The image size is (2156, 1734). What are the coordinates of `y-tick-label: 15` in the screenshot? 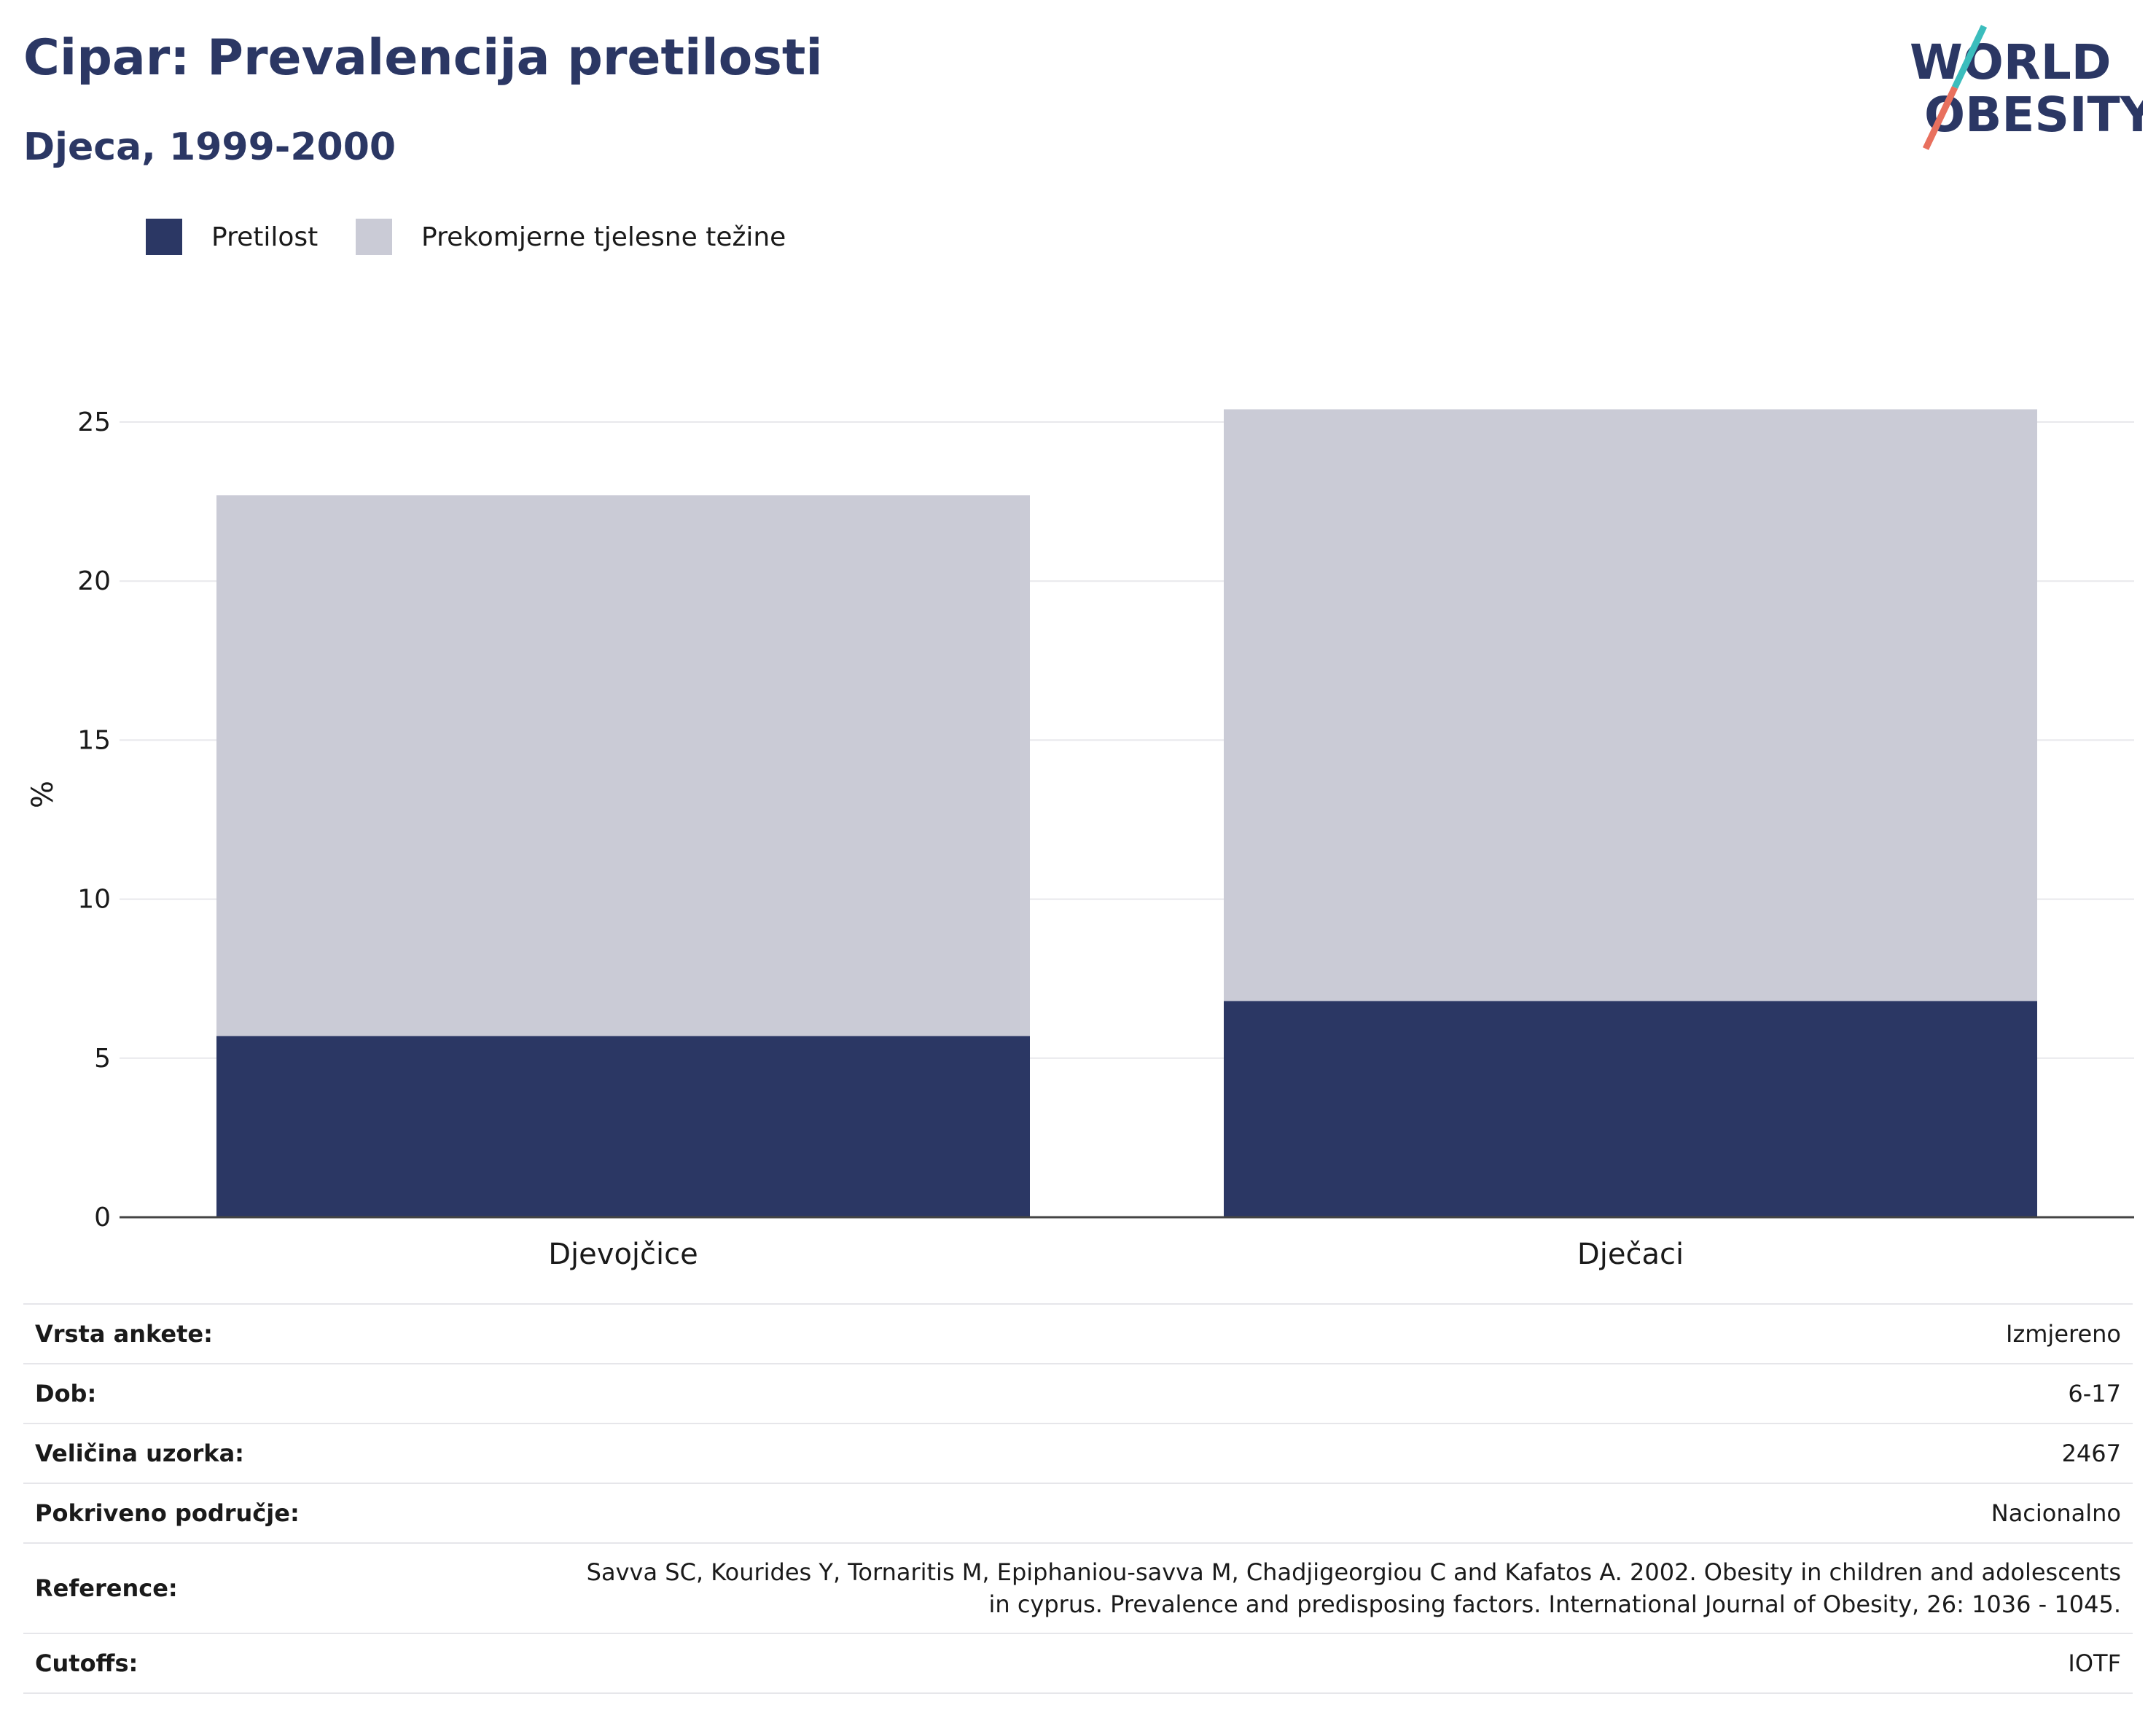 It's located at (94, 740).